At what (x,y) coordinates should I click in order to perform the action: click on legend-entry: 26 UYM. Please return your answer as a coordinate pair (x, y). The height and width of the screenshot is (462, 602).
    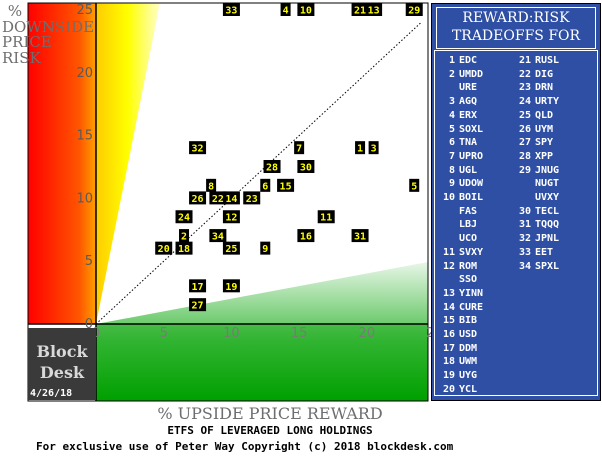
    Looking at the image, I should click on (534, 129).